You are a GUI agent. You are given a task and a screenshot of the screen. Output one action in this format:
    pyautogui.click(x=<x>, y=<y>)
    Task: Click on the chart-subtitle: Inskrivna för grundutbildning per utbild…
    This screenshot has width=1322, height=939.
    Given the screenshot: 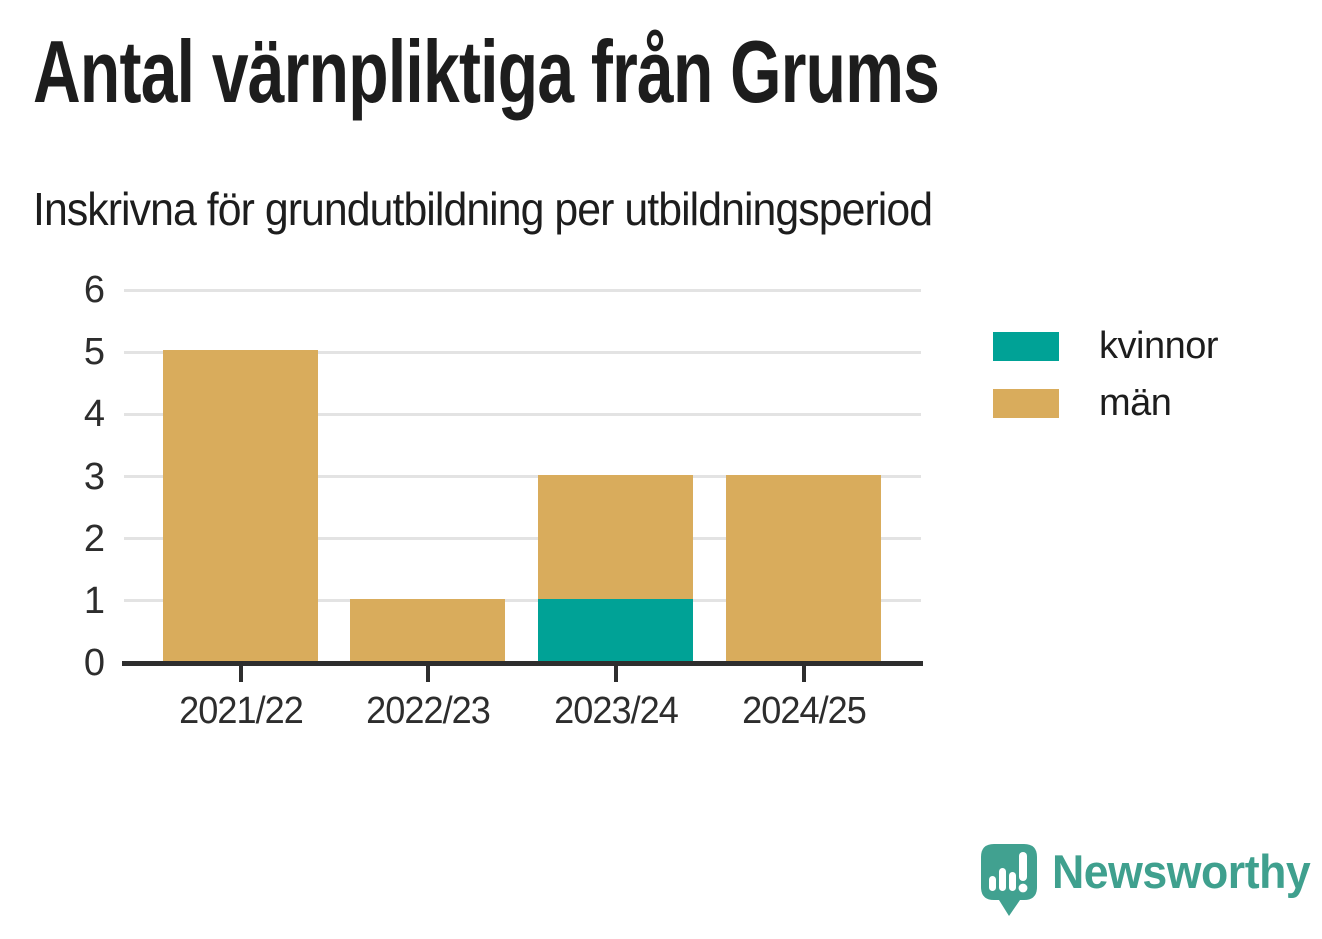 What is the action you would take?
    pyautogui.click(x=483, y=209)
    